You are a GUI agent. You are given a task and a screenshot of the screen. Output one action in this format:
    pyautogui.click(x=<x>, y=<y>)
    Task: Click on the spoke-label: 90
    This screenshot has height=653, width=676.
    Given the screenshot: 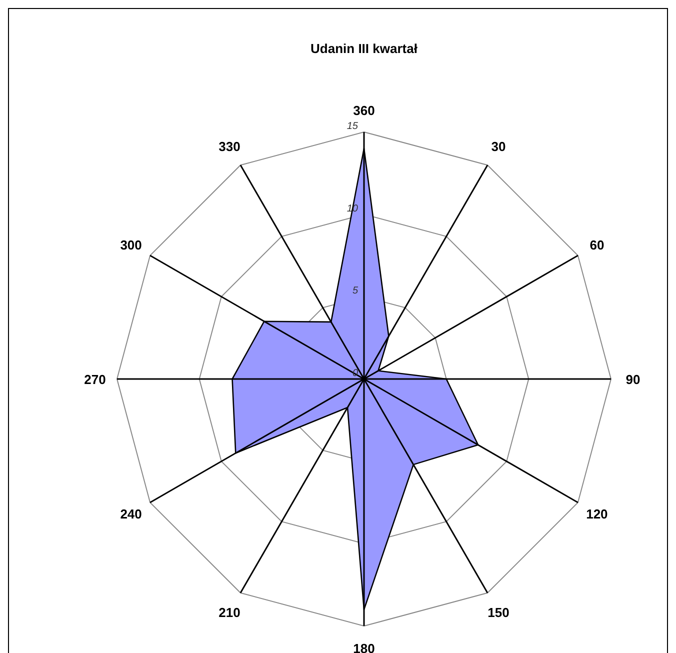 What is the action you would take?
    pyautogui.click(x=633, y=379)
    